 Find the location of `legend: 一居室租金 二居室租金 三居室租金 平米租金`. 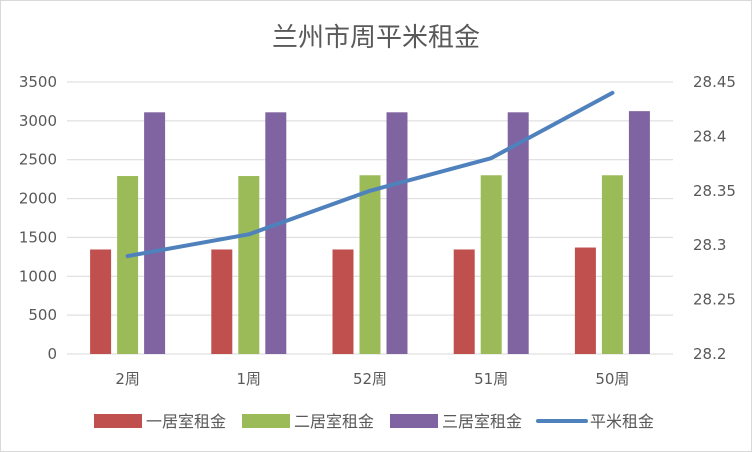

legend: 一居室租金 二居室租金 三居室租金 平米租金 is located at coordinates (374, 421).